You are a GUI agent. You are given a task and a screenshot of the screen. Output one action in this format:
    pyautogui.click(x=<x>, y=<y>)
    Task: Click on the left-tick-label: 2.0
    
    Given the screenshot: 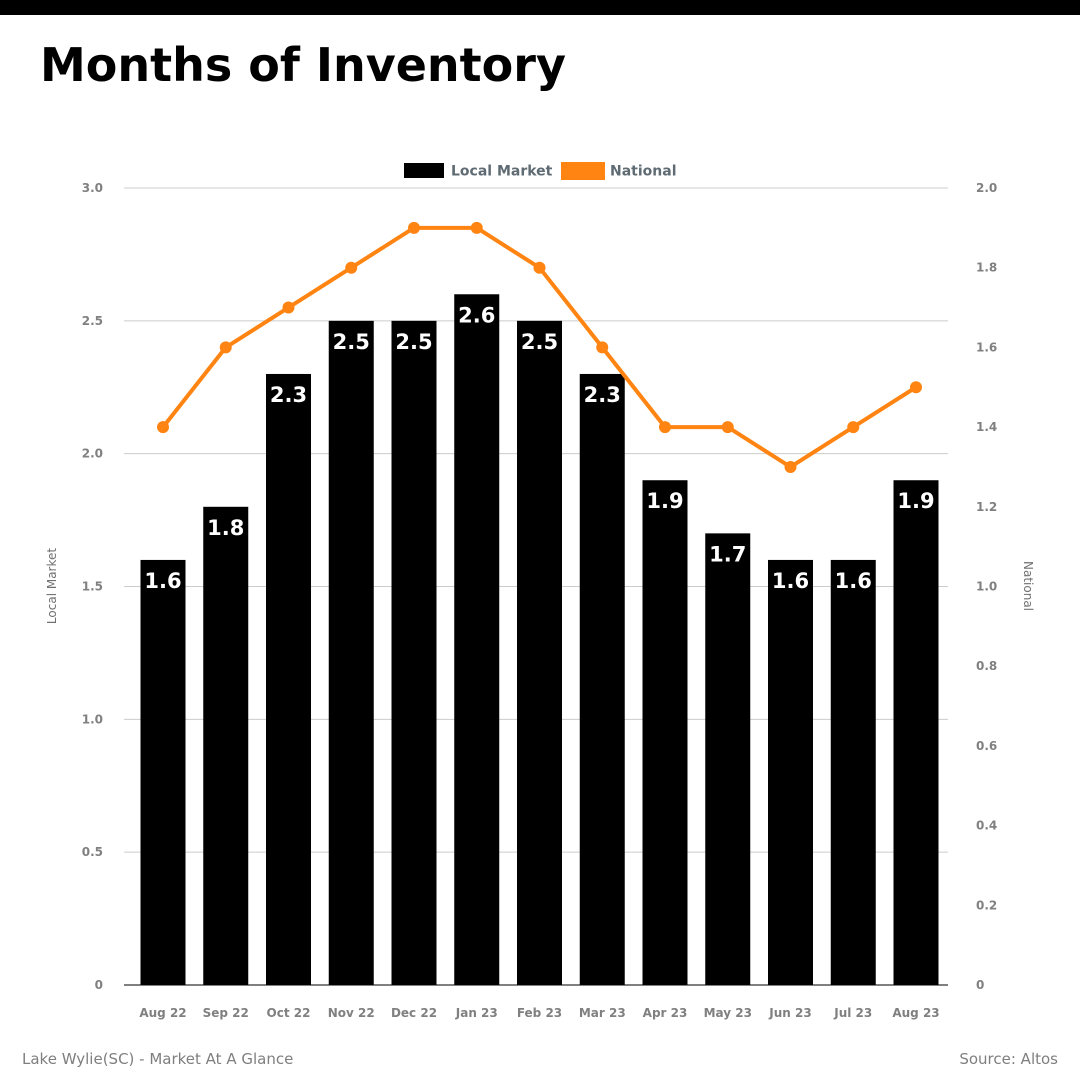 What is the action you would take?
    pyautogui.click(x=92, y=454)
    